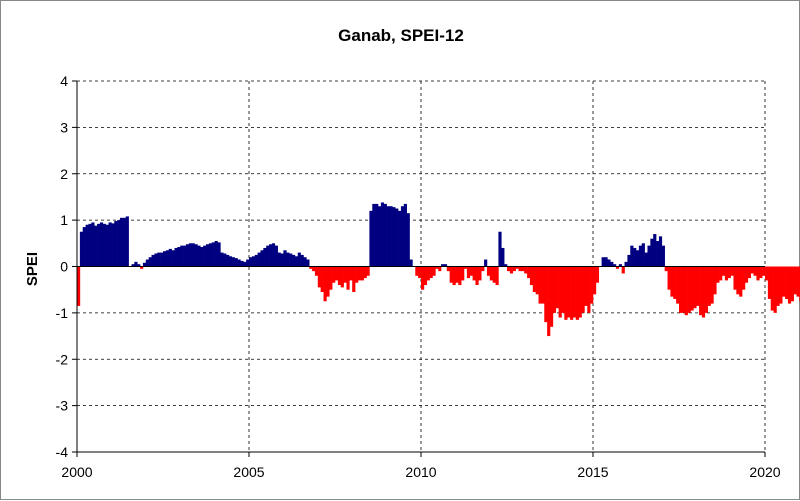  What do you see at coordinates (64, 127) in the screenshot?
I see `y-tick-label: 3` at bounding box center [64, 127].